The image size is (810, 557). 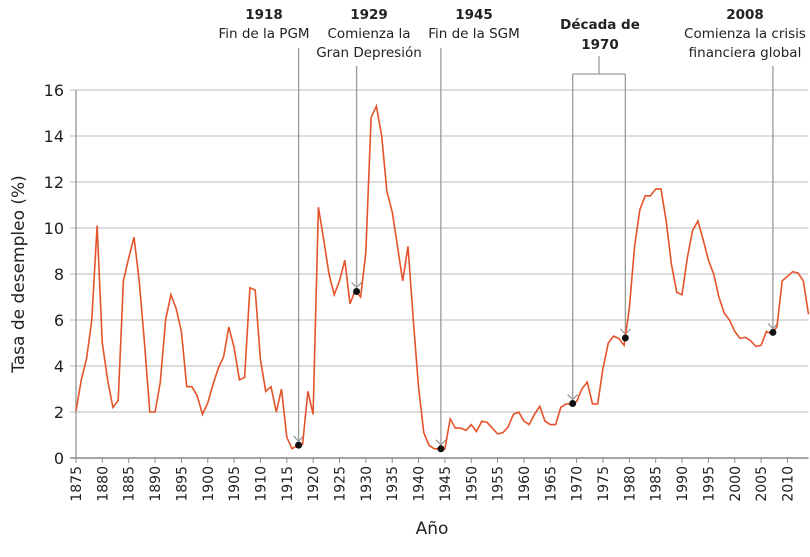 I want to click on y-tick-labels: 0 2 4 6 8 10 12 14 16, so click(x=54, y=274).